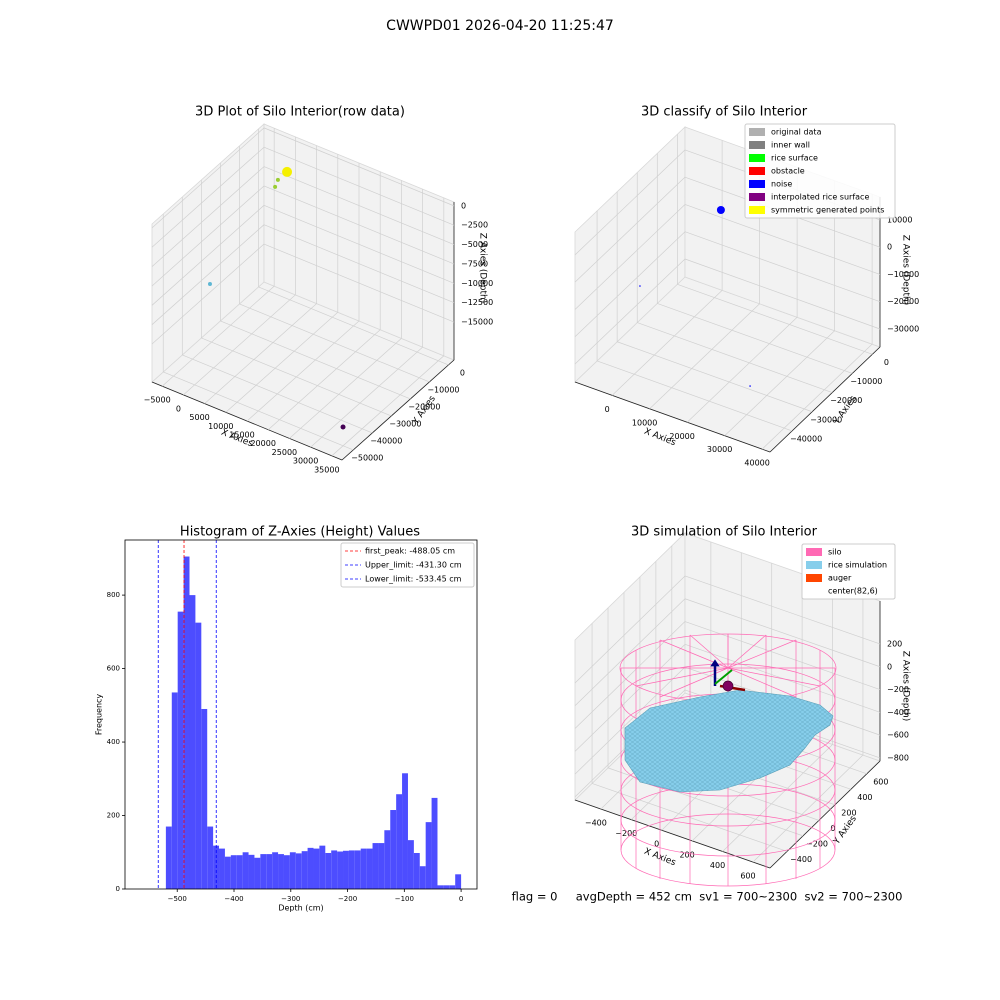  I want to click on legend-label: symmetric generated points, so click(827, 210).